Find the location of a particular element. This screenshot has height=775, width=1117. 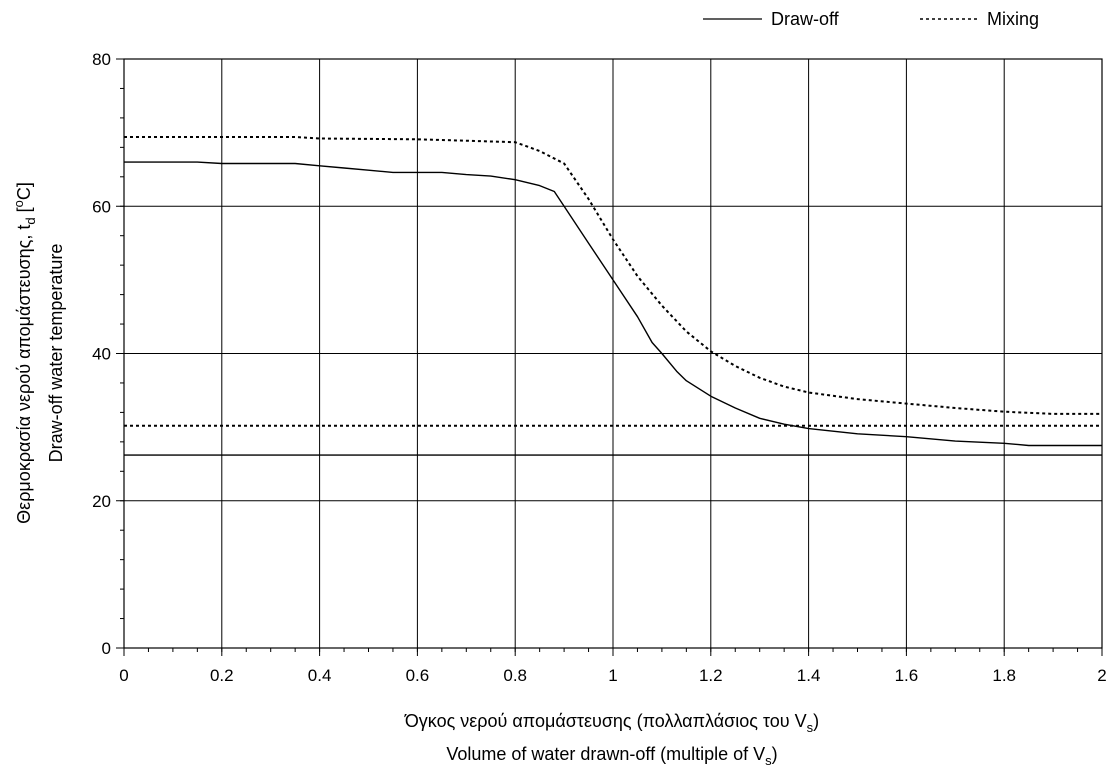

x-tick-label: 0.4 is located at coordinates (320, 675).